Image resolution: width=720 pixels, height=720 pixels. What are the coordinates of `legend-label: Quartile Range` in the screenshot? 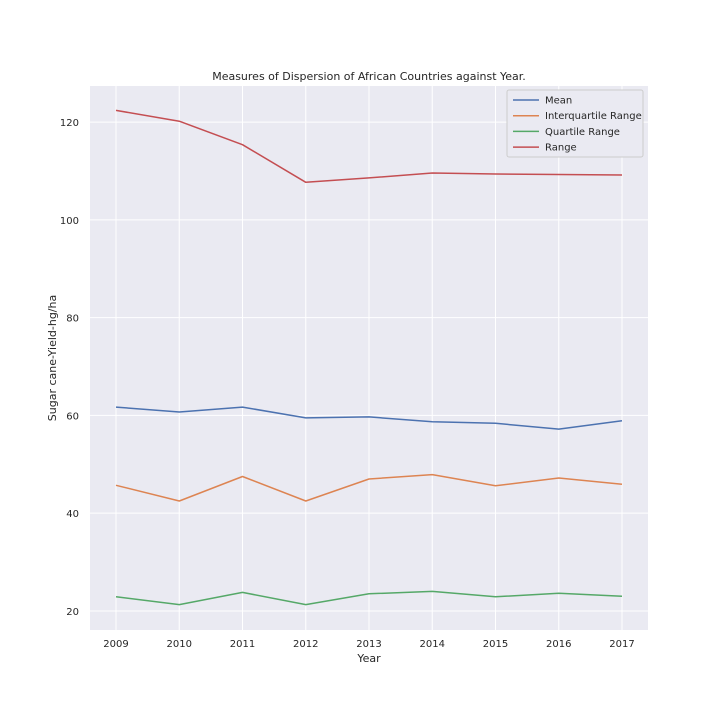 It's located at (582, 132).